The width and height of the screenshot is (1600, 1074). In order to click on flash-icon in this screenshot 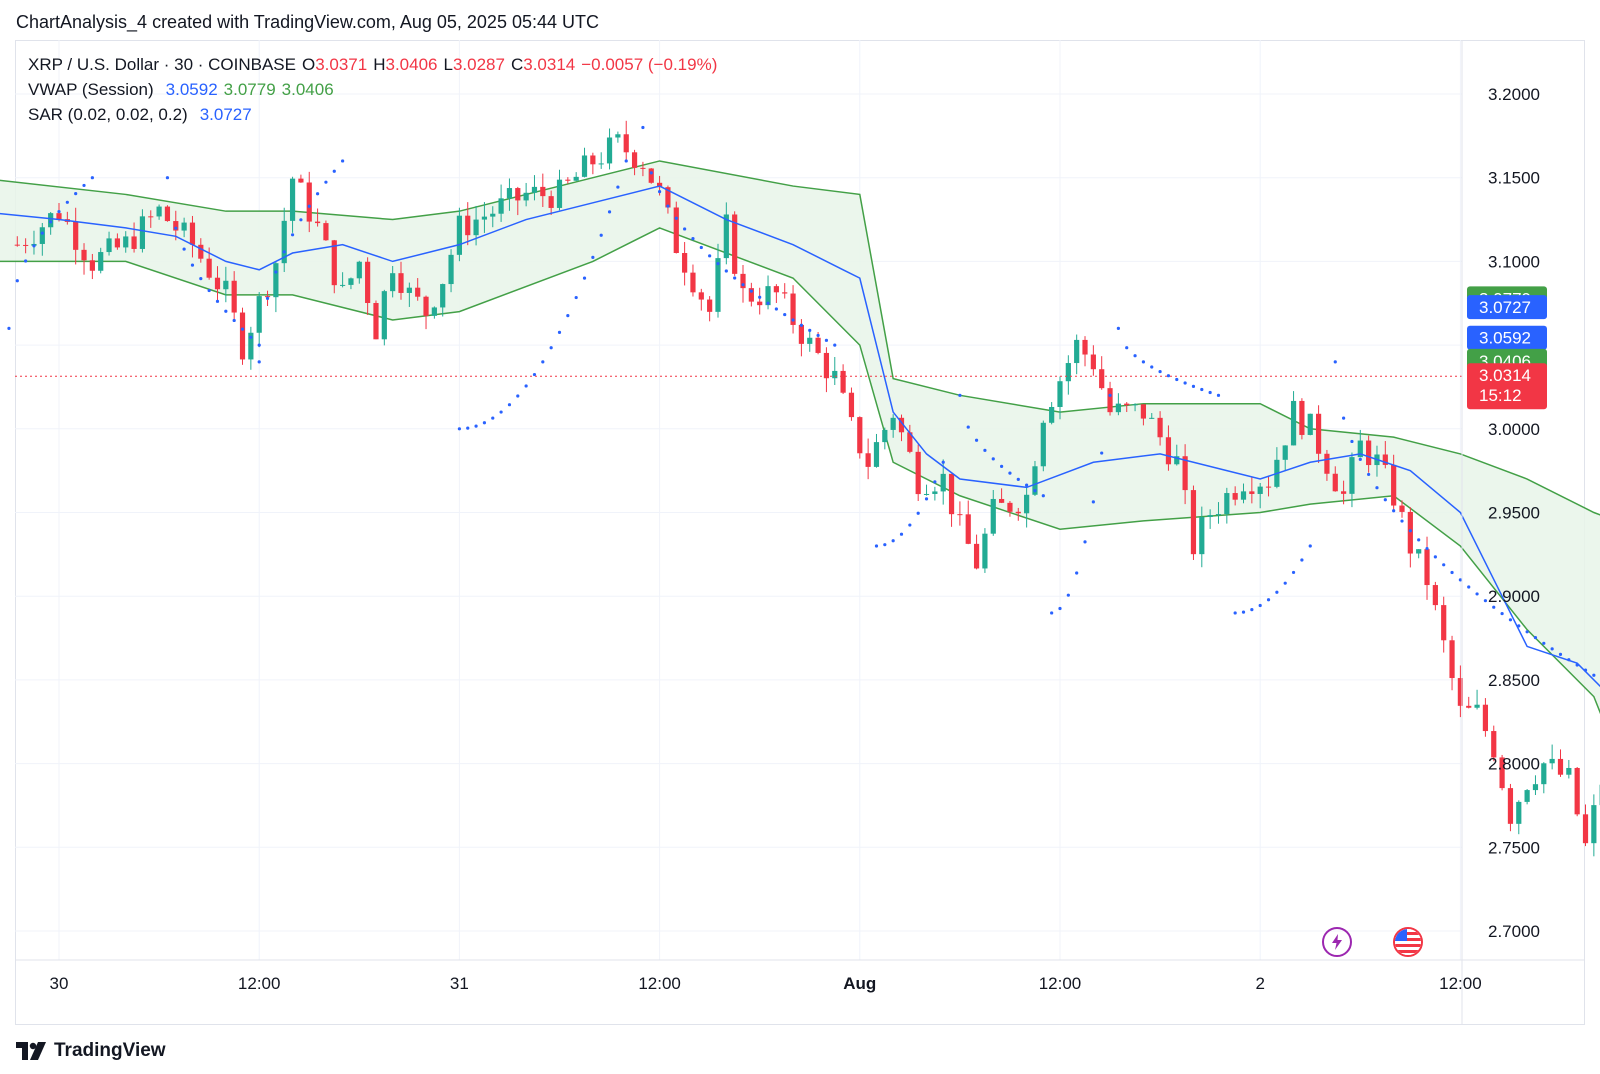, I will do `click(1337, 942)`.